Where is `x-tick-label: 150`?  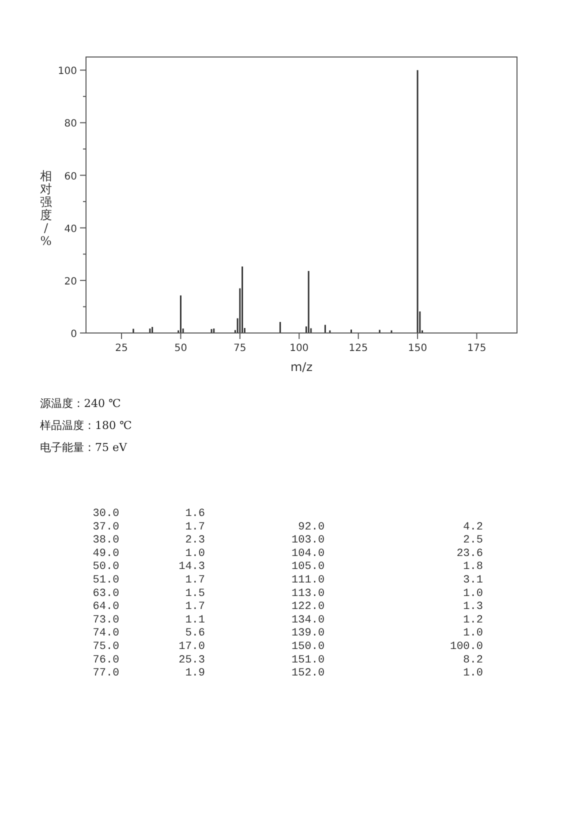 x-tick-label: 150 is located at coordinates (418, 348).